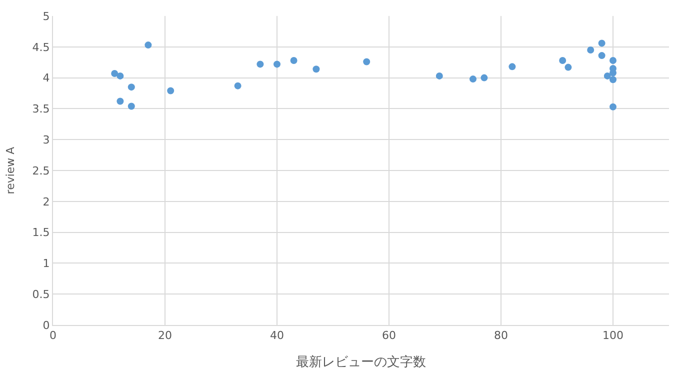  I want to click on y-tick-label: 2.5, so click(41, 171).